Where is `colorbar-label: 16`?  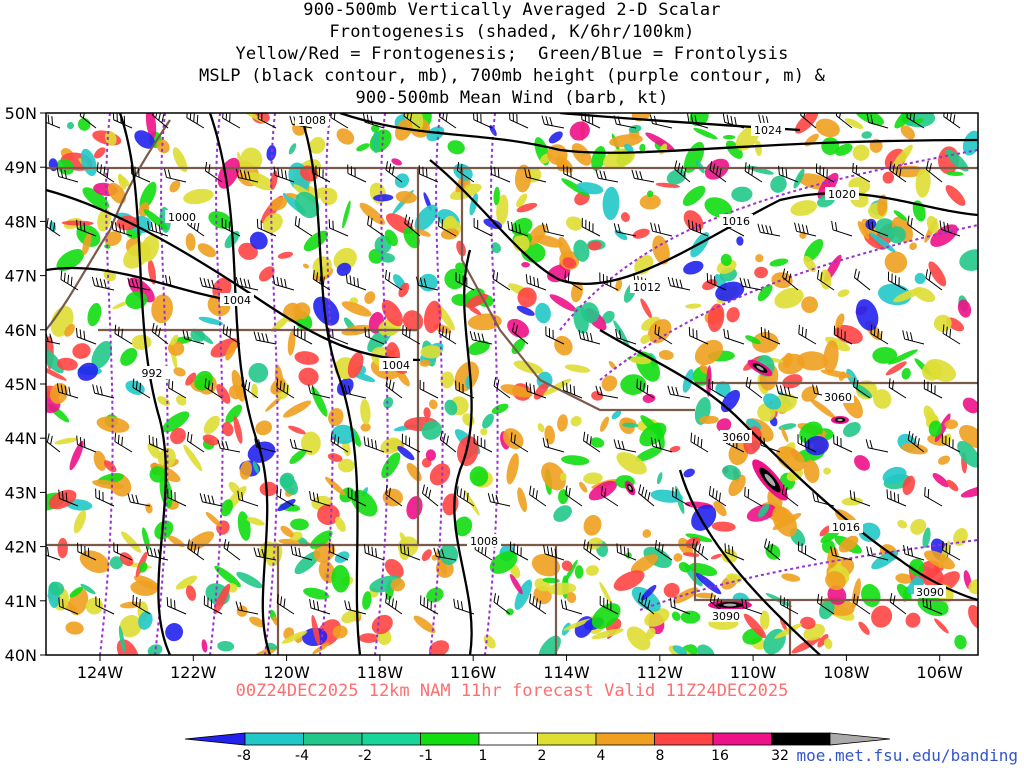 colorbar-label: 16 is located at coordinates (720, 756).